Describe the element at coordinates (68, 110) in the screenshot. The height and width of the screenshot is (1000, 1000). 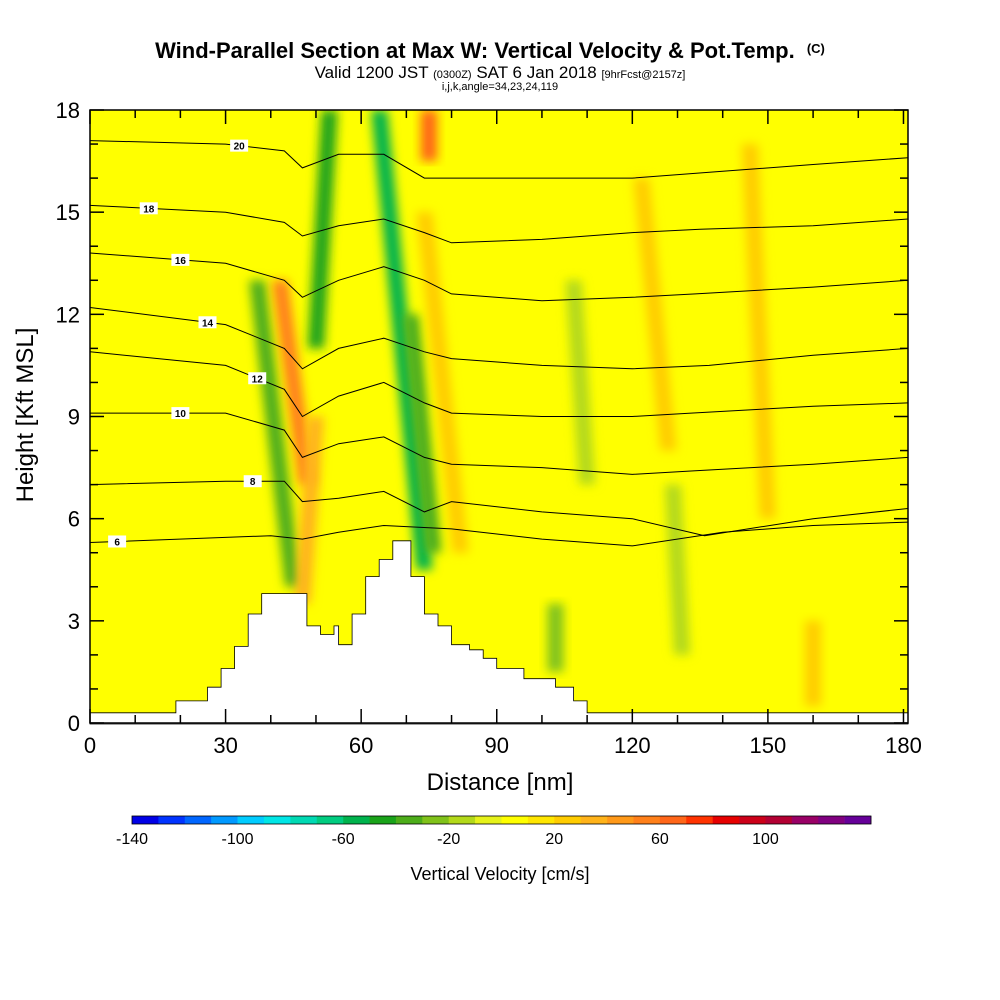
I see `y-tick-label: 18` at that location.